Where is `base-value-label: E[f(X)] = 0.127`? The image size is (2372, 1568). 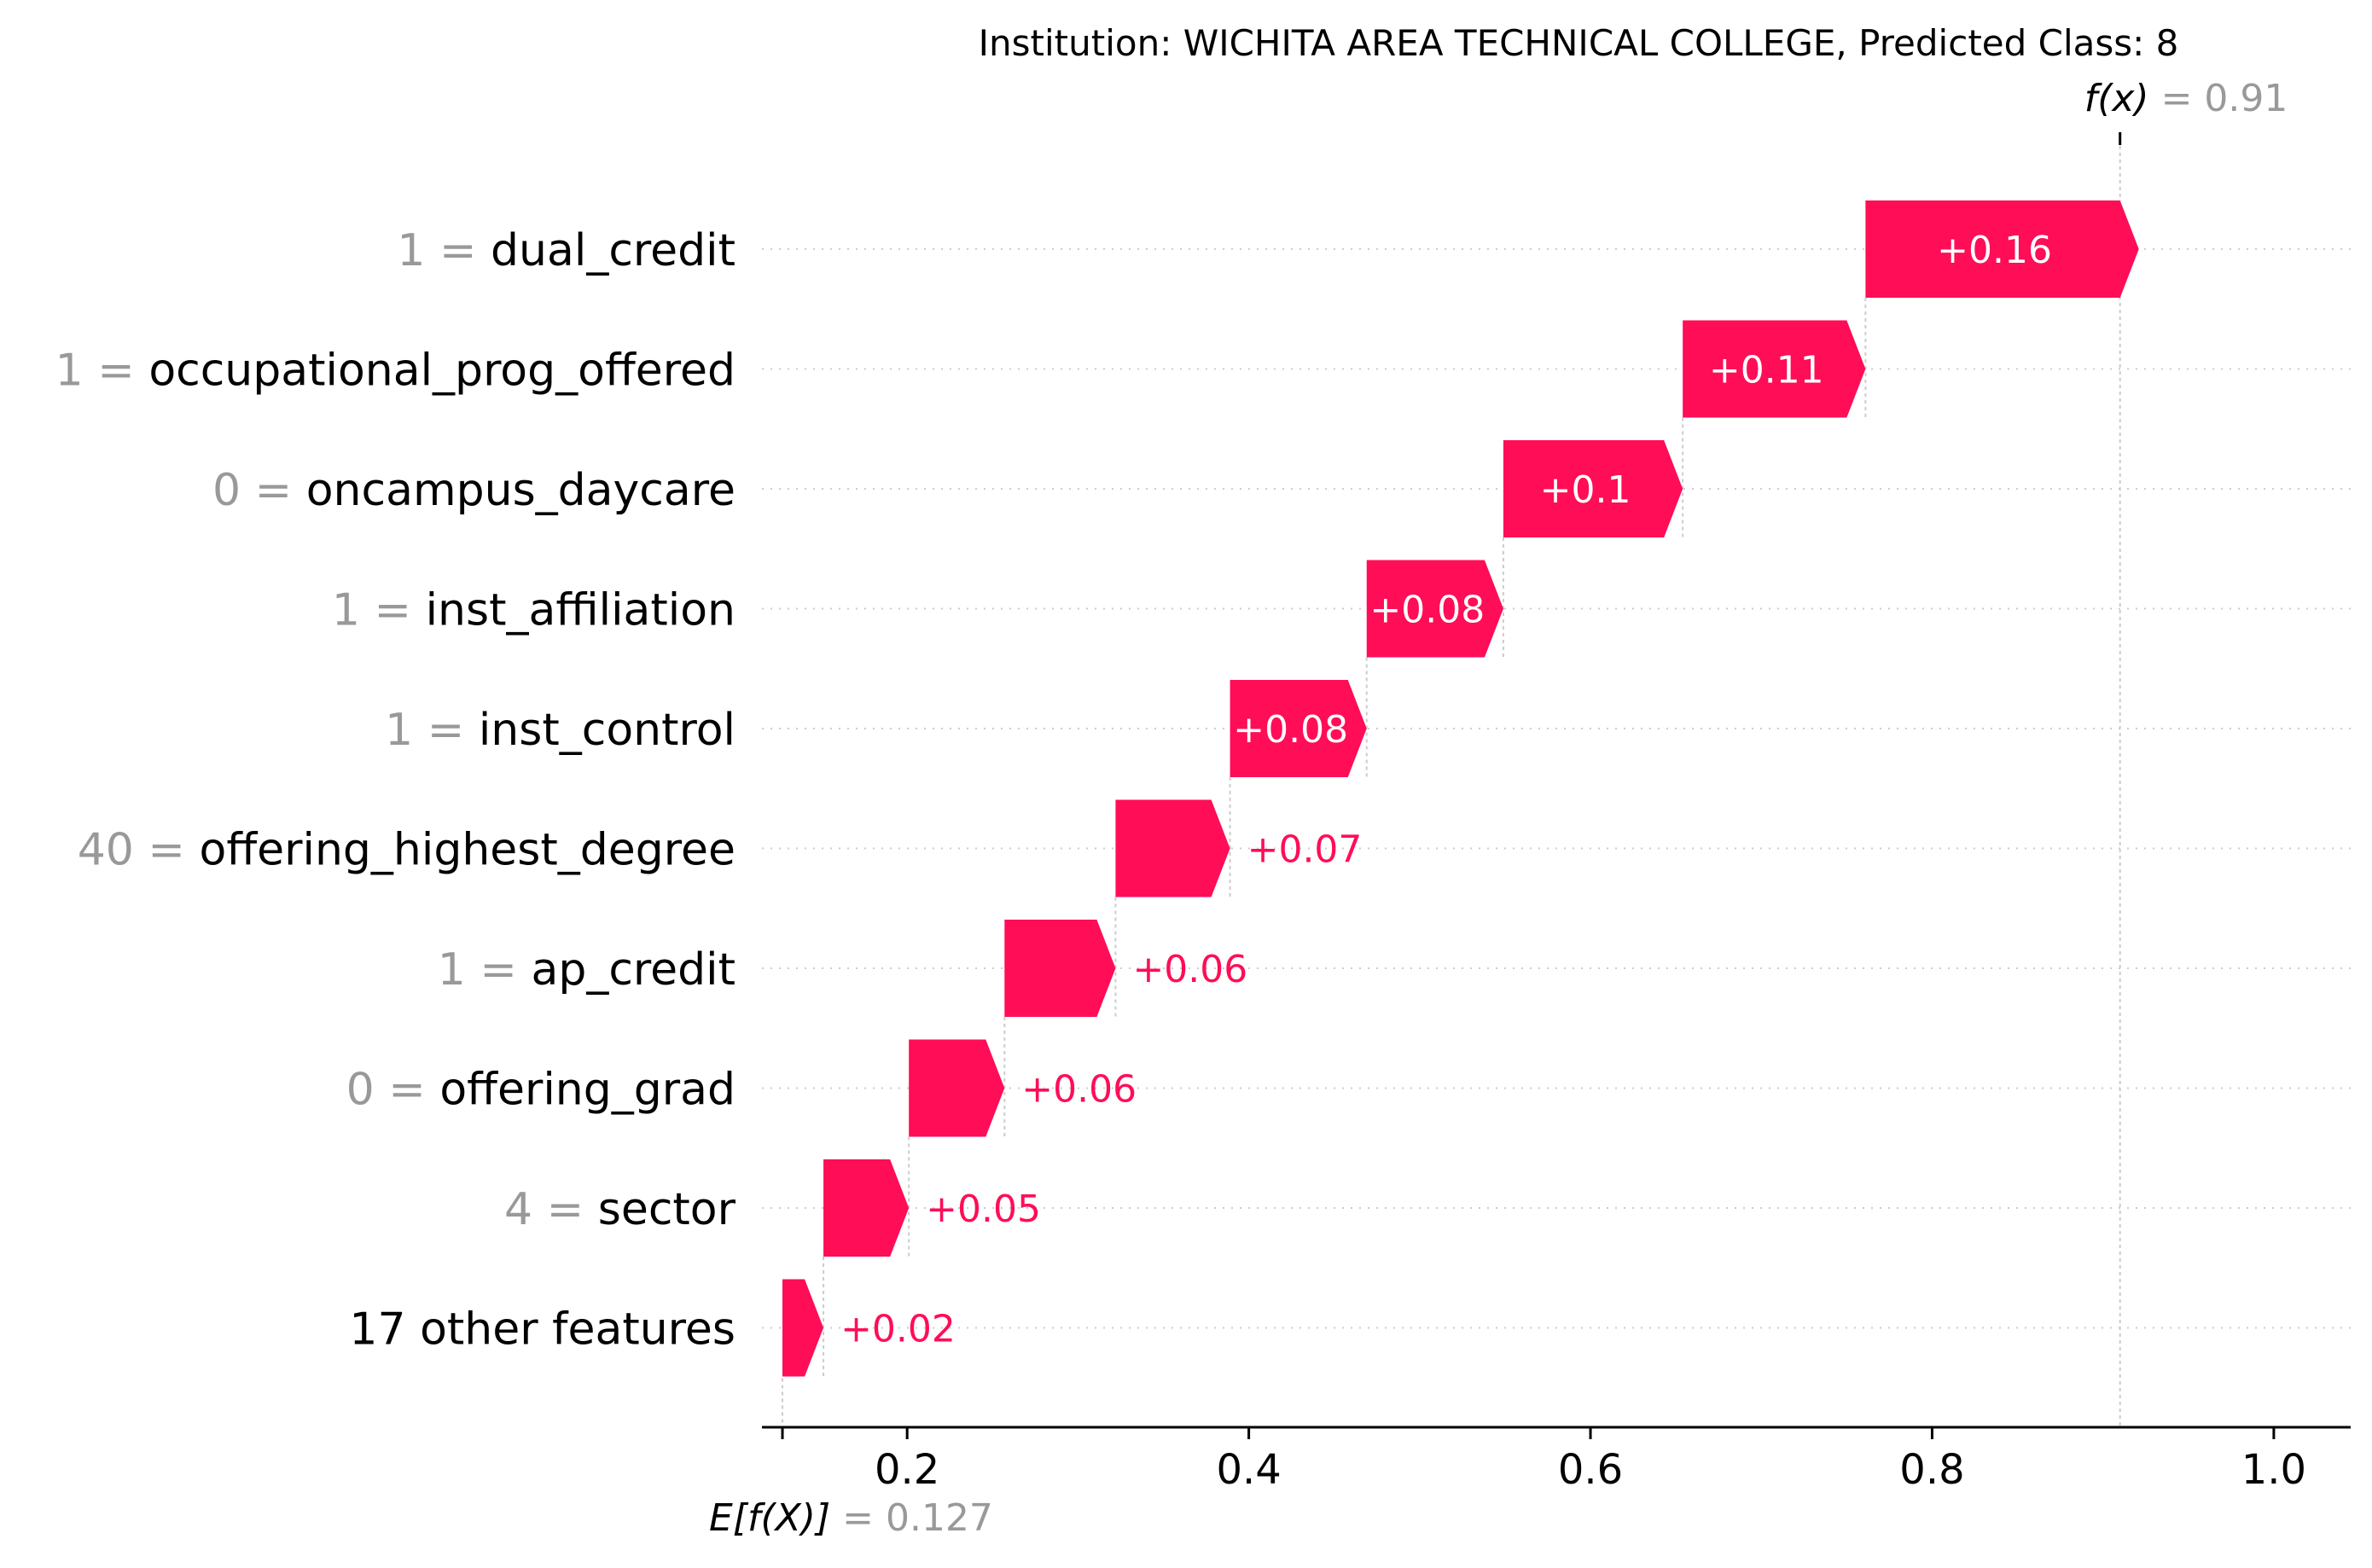 base-value-label: E[f(X)] = 0.127 is located at coordinates (851, 1518).